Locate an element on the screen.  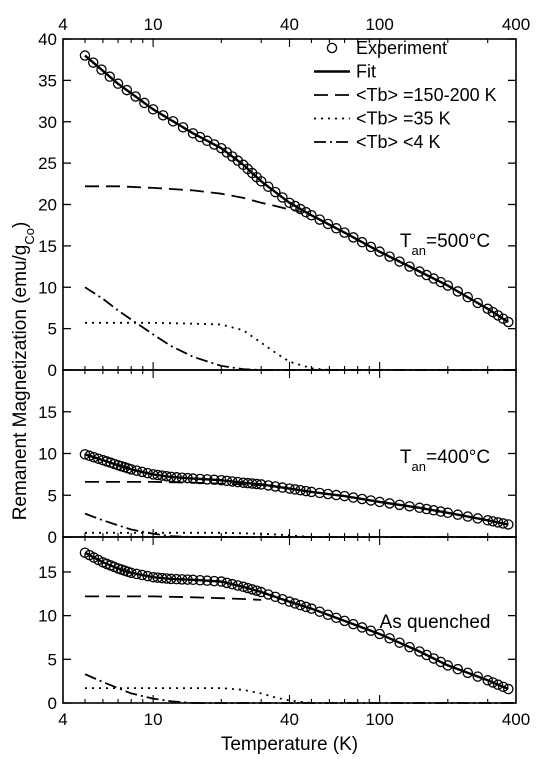
x-axis-label: Temperature (K) is located at coordinates (289, 744).